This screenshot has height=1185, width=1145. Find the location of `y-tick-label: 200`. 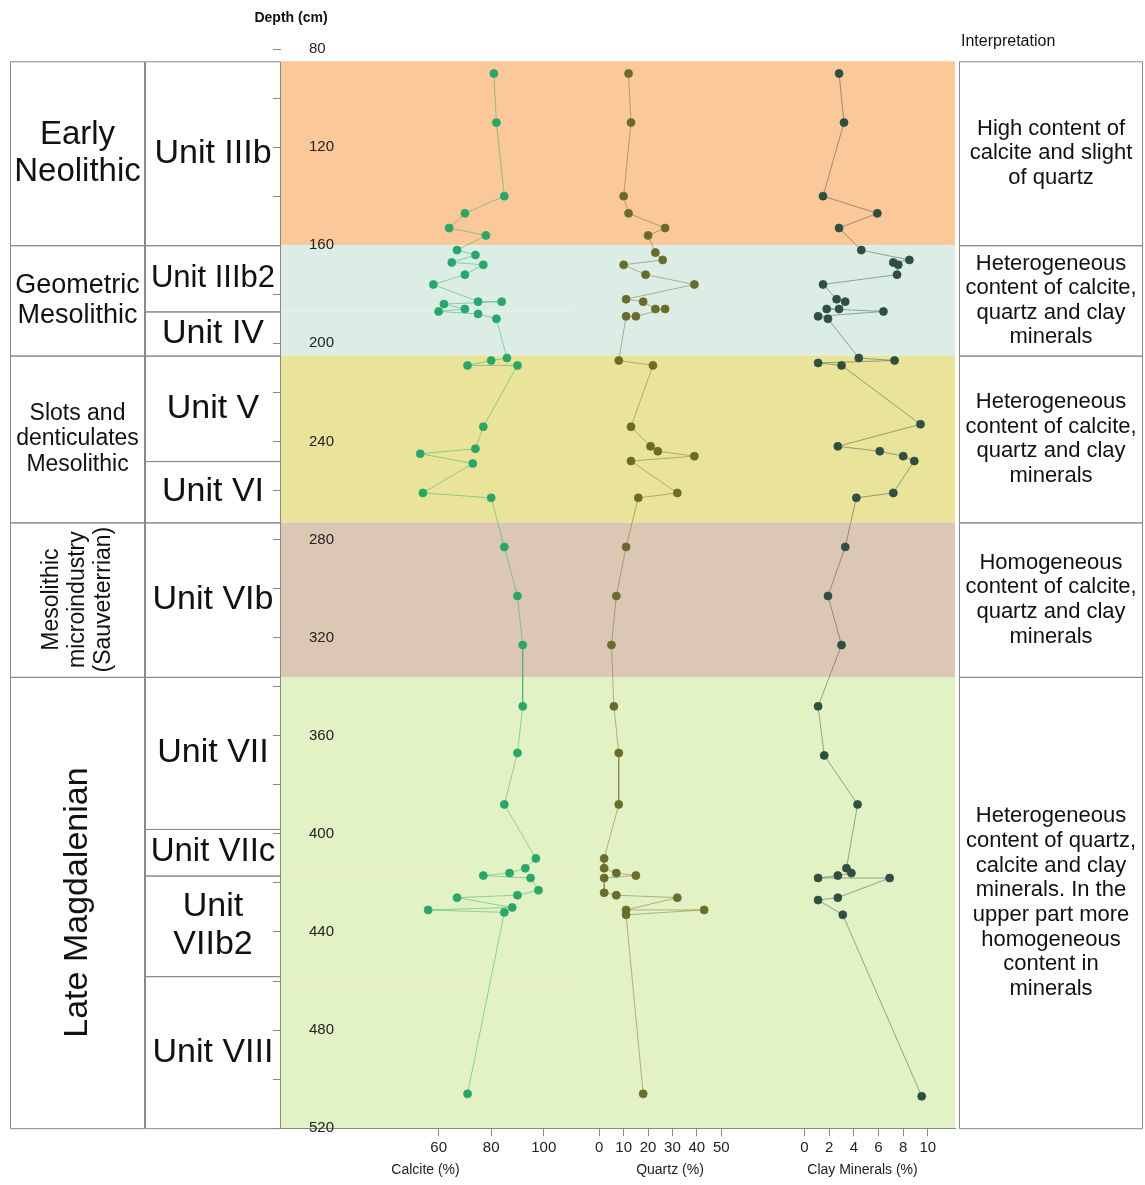

y-tick-label: 200 is located at coordinates (322, 342).